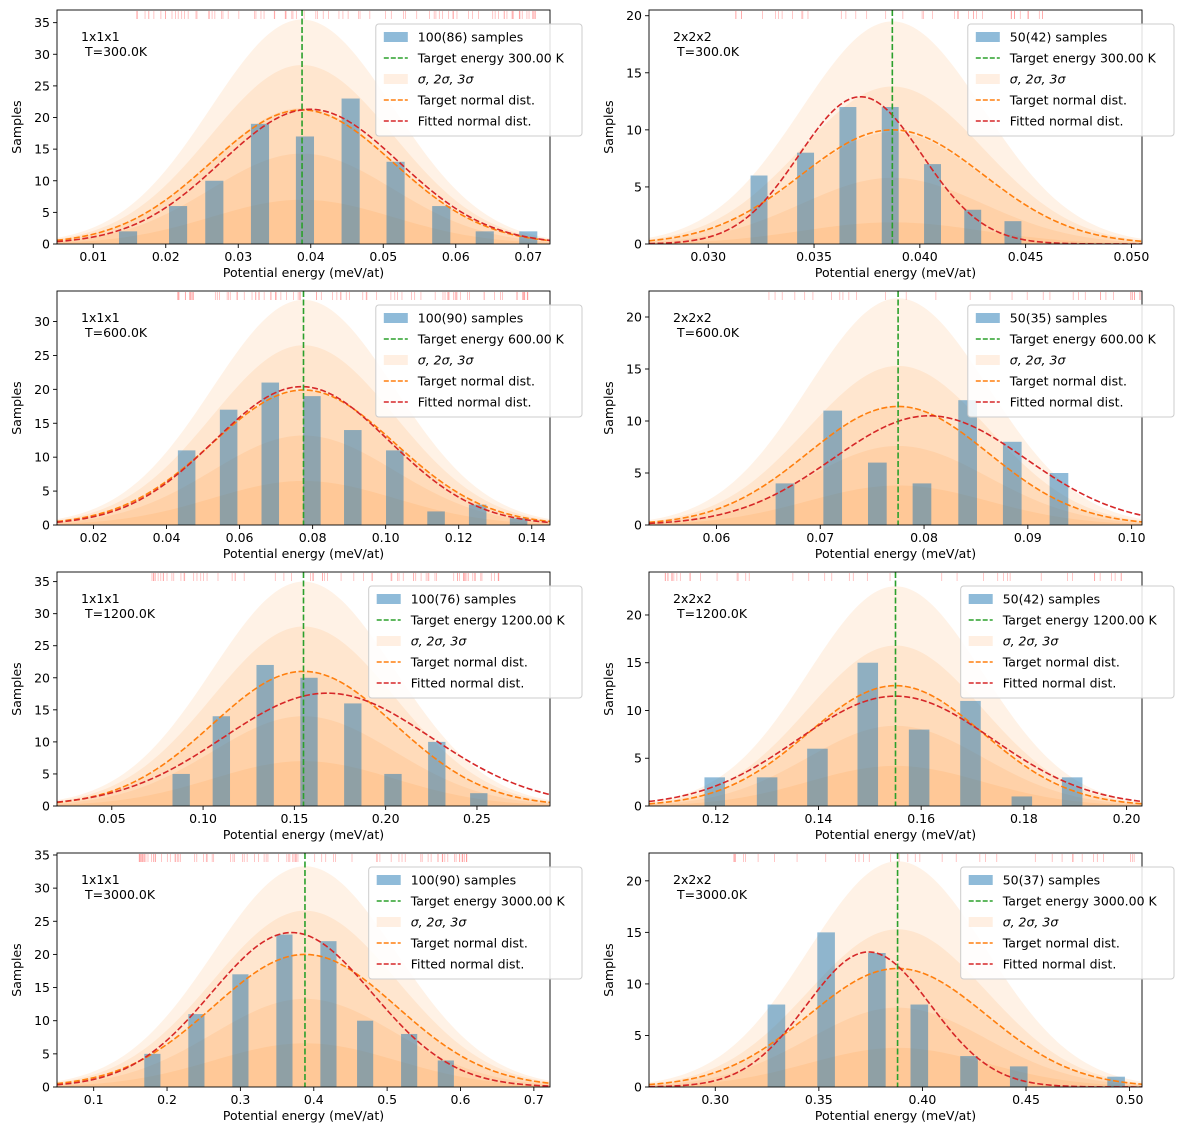  I want to click on x-tick-label: 0.05, so click(112, 818).